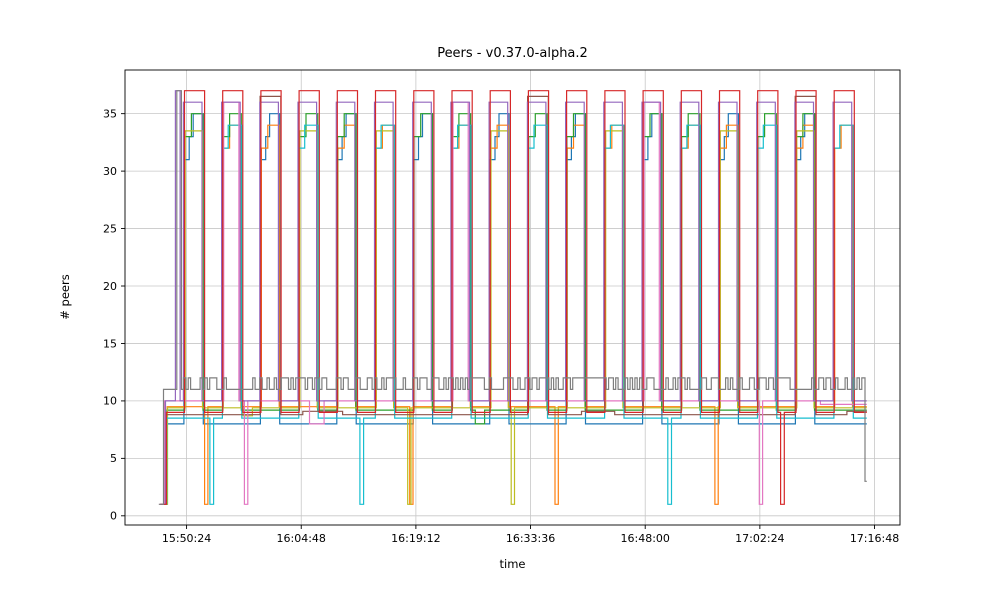 This screenshot has width=1000, height=600. What do you see at coordinates (512, 53) in the screenshot?
I see `chart-title: Peers - v0.37.0-alpha.2` at bounding box center [512, 53].